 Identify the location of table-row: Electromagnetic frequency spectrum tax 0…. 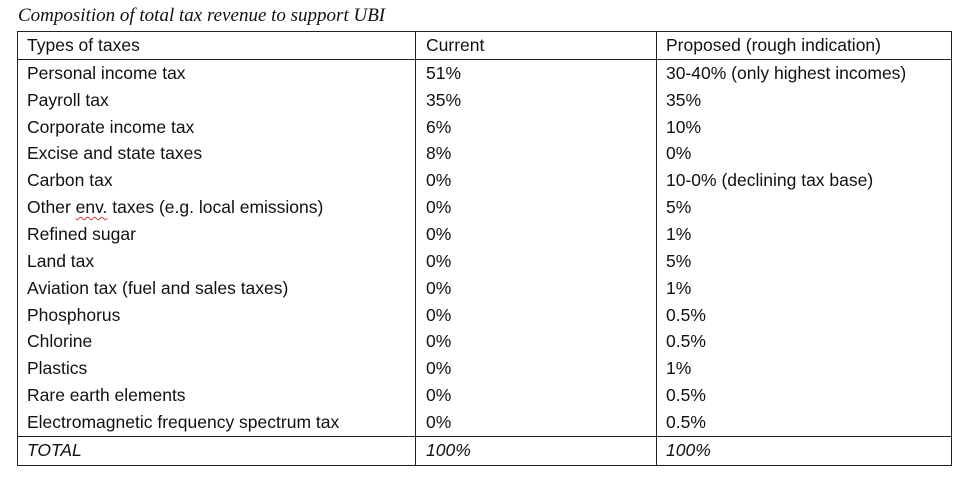
(484, 422).